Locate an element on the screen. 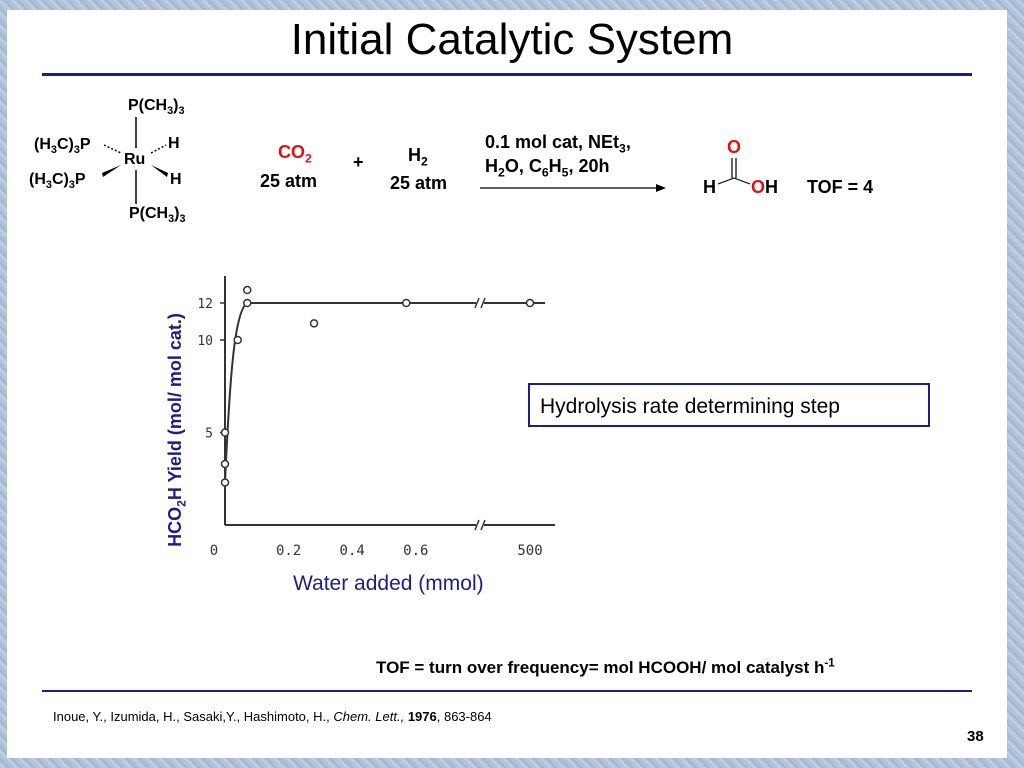 The height and width of the screenshot is (768, 1024). title-divider is located at coordinates (507, 74).